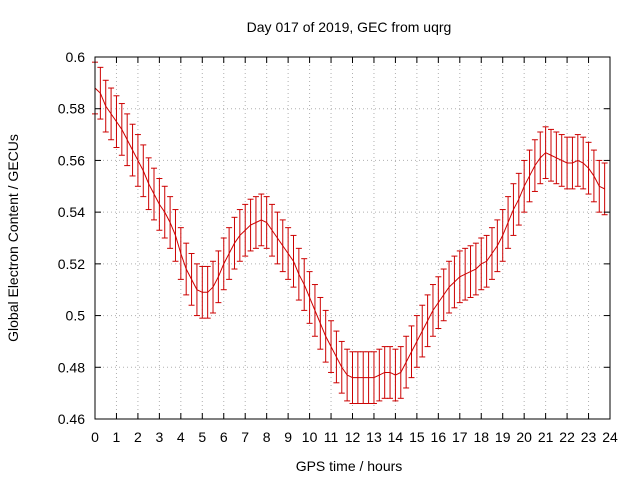 The height and width of the screenshot is (480, 640). Describe the element at coordinates (349, 466) in the screenshot. I see `x-axis-label: GPS time / hours` at that location.